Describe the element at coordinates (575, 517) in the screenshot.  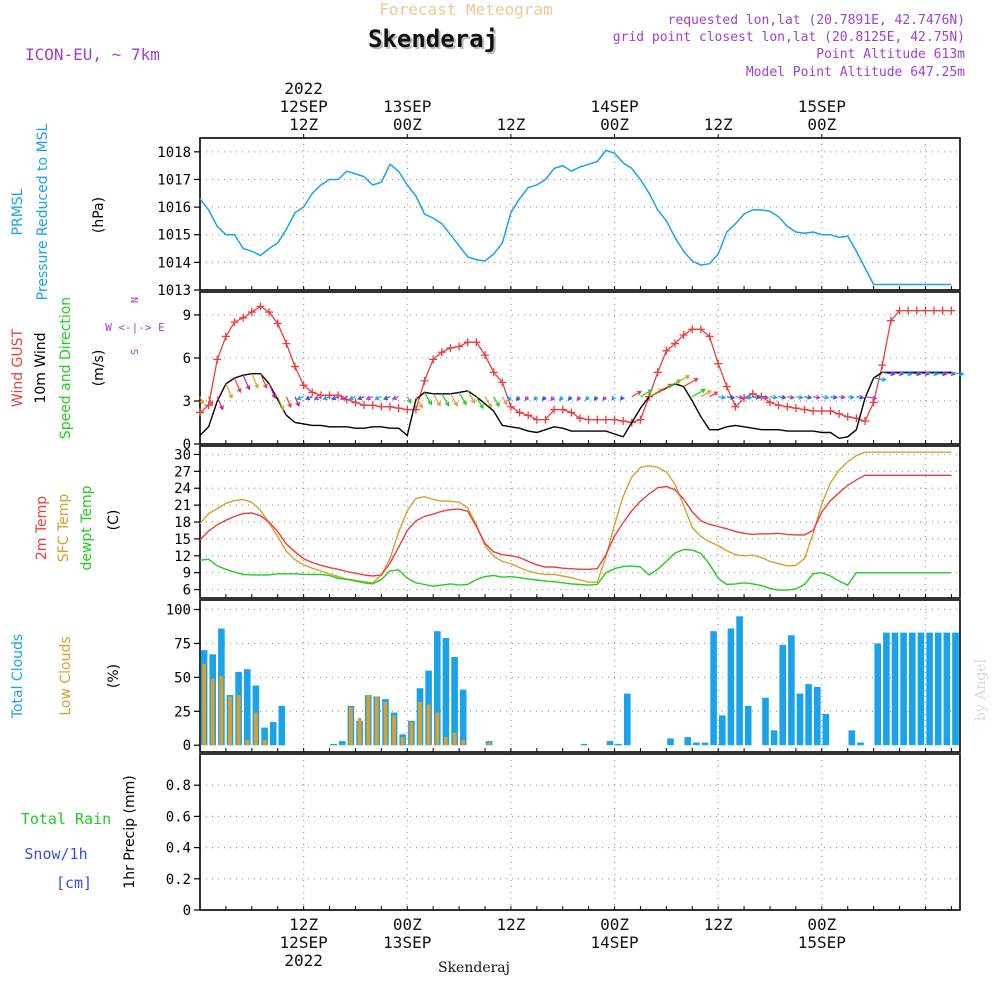
I see `sfc-line` at that location.